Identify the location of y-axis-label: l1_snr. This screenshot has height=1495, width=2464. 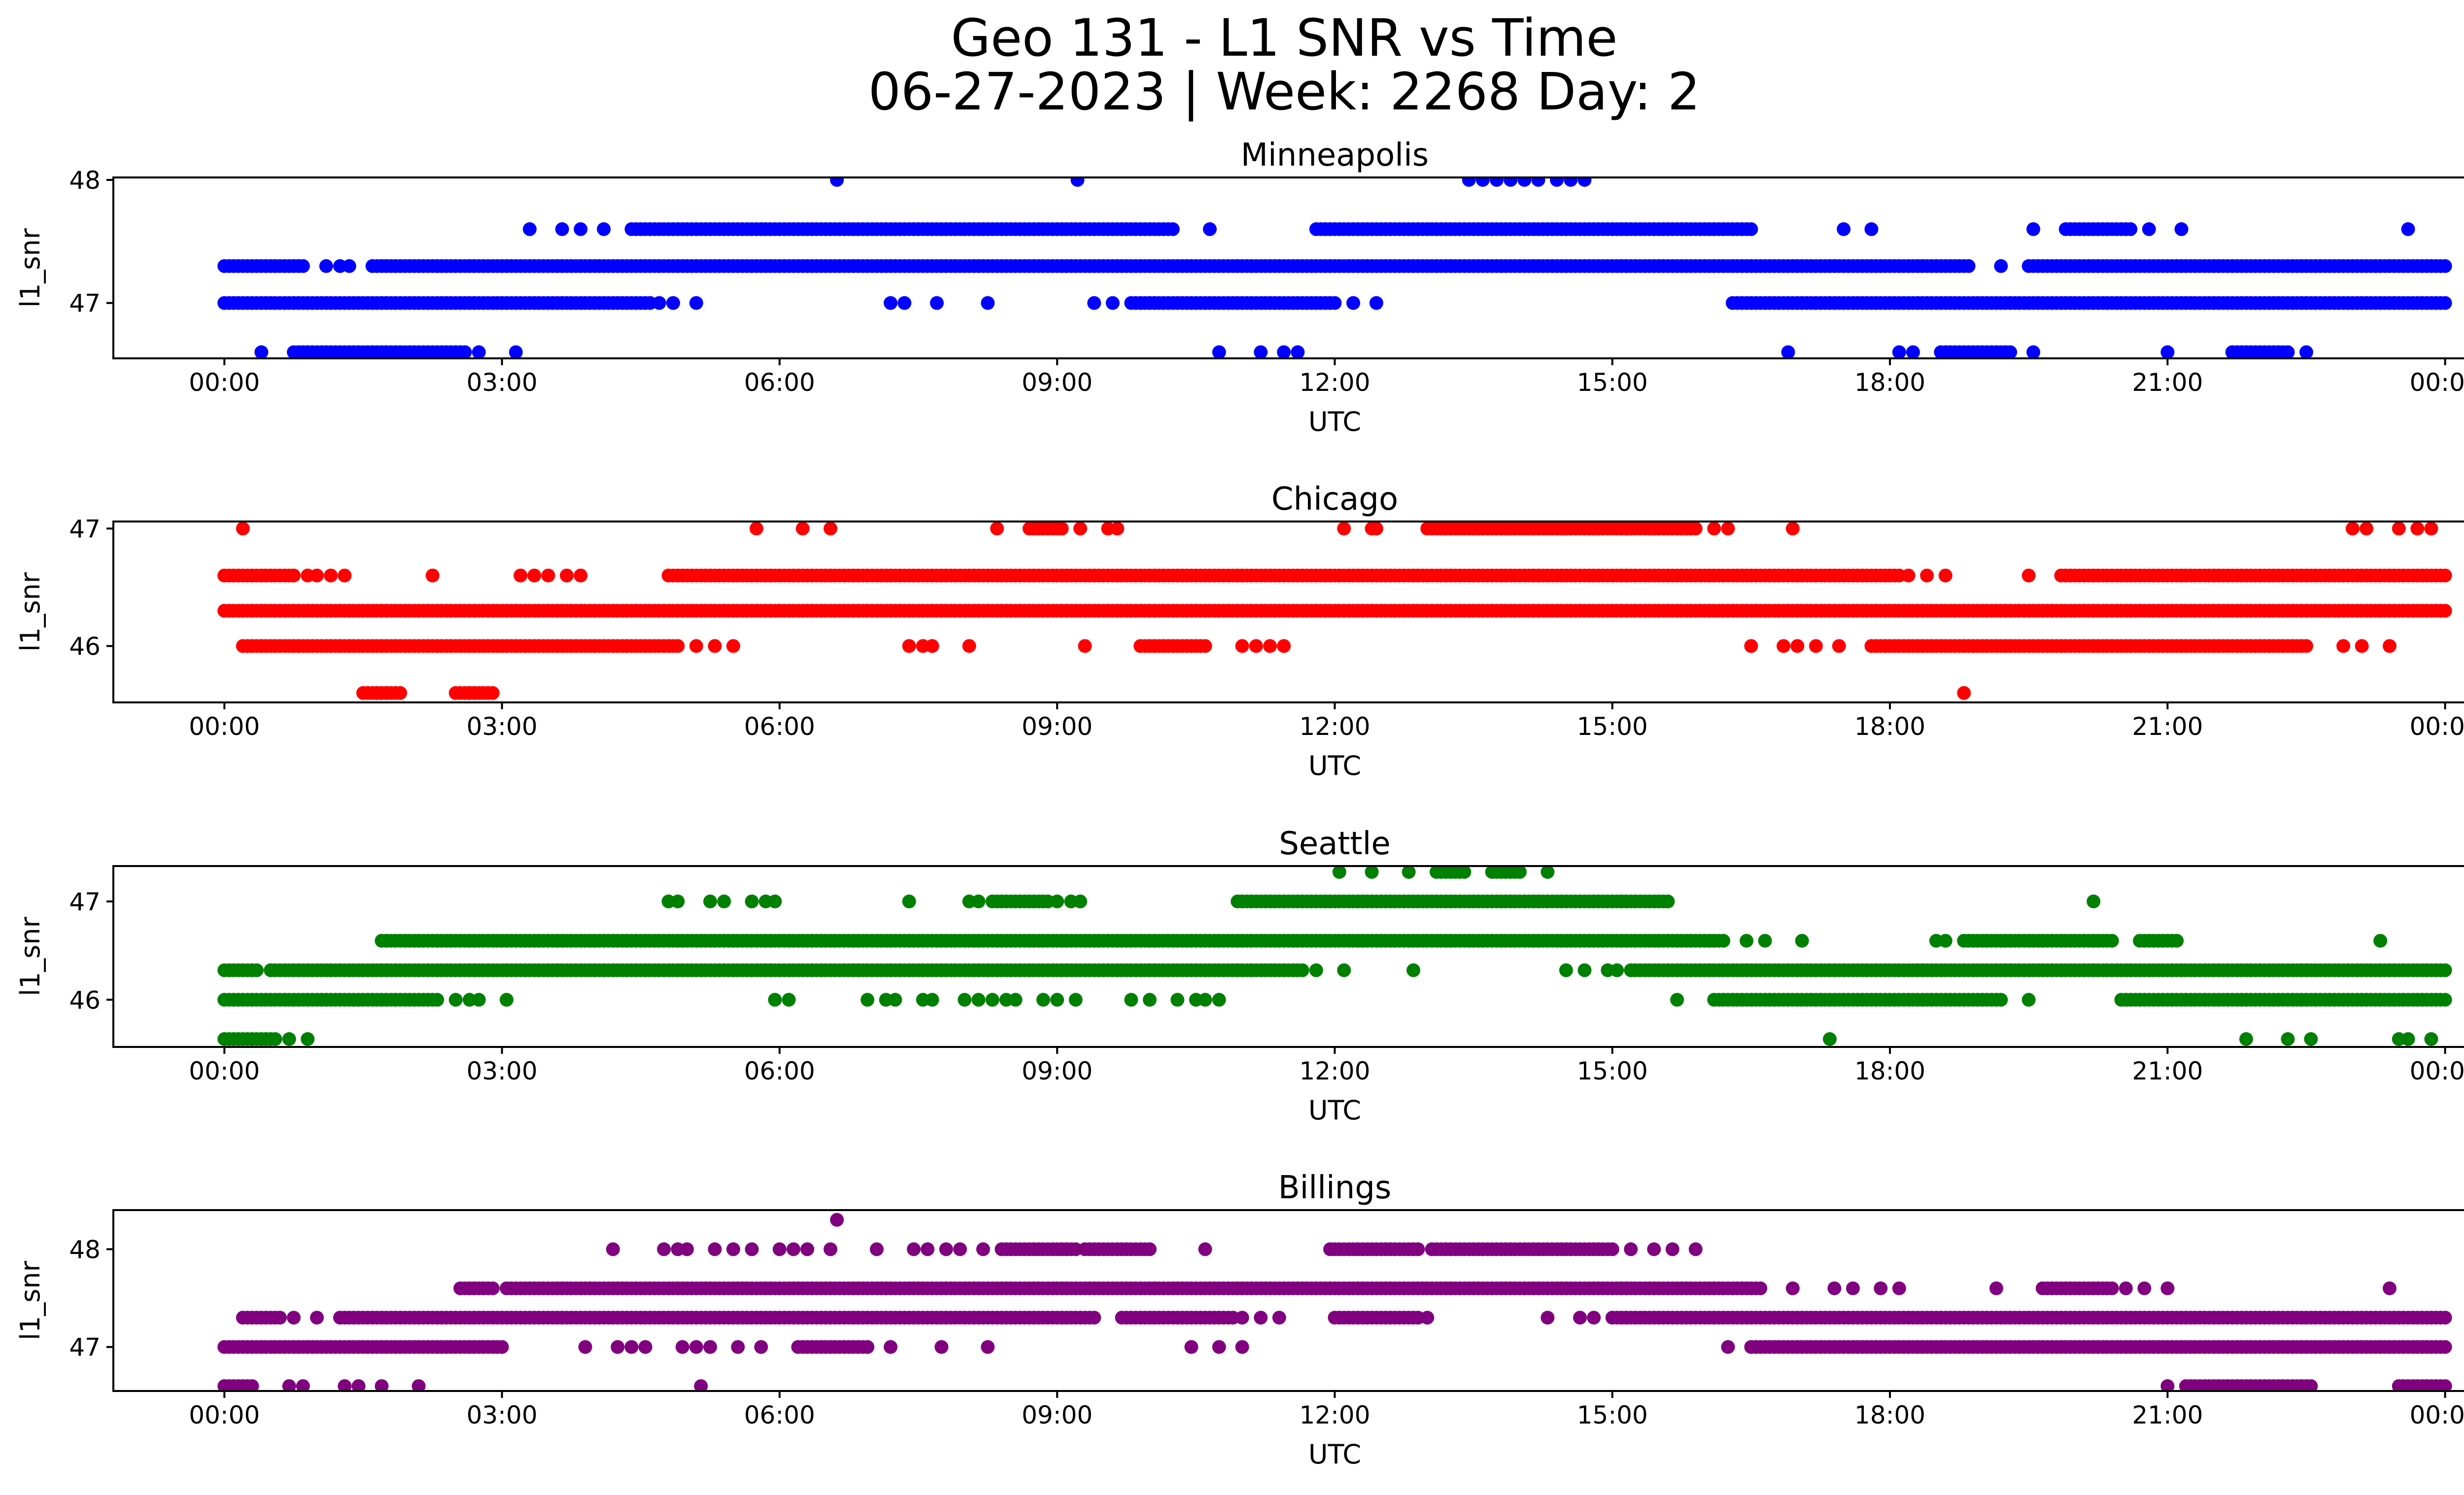
(30, 268).